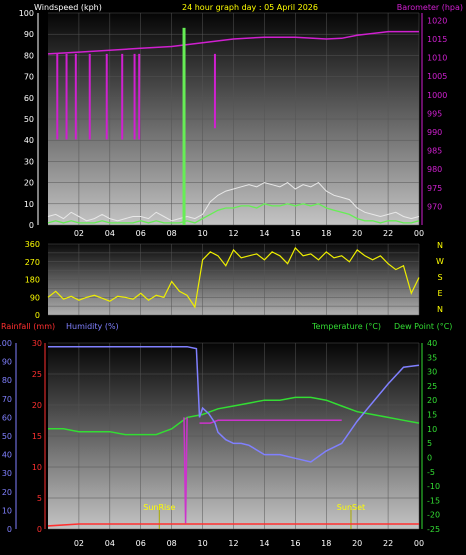 The image size is (466, 555). Describe the element at coordinates (432, 343) in the screenshot. I see `temperature-tick-label: 40` at that location.